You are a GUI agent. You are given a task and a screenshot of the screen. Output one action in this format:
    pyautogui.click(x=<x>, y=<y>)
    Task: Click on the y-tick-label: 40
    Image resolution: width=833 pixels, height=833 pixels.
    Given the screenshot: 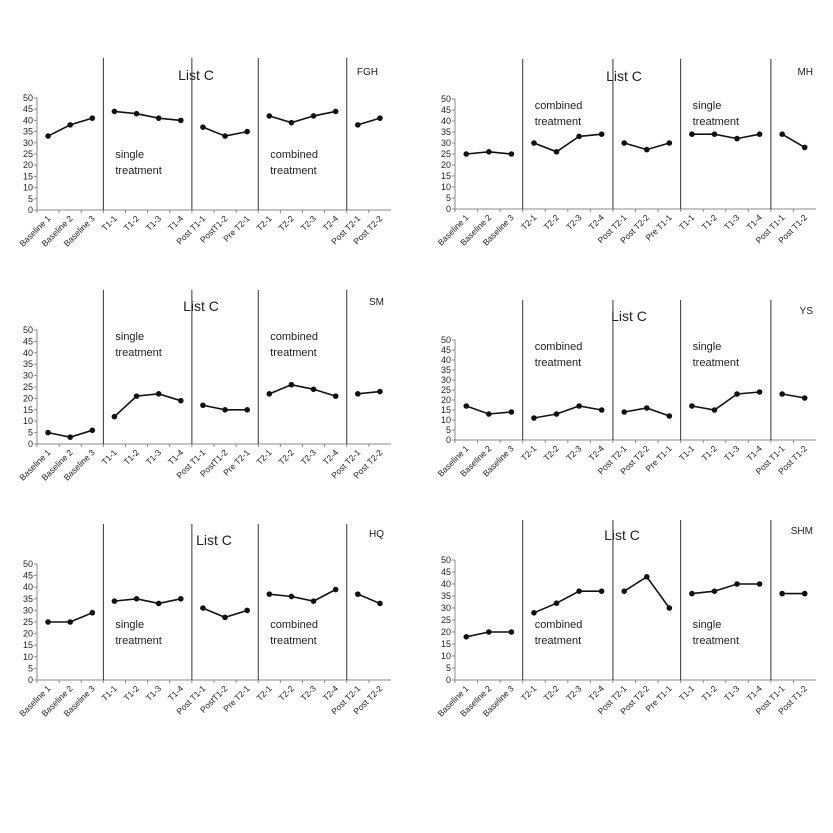 What is the action you would take?
    pyautogui.click(x=446, y=584)
    